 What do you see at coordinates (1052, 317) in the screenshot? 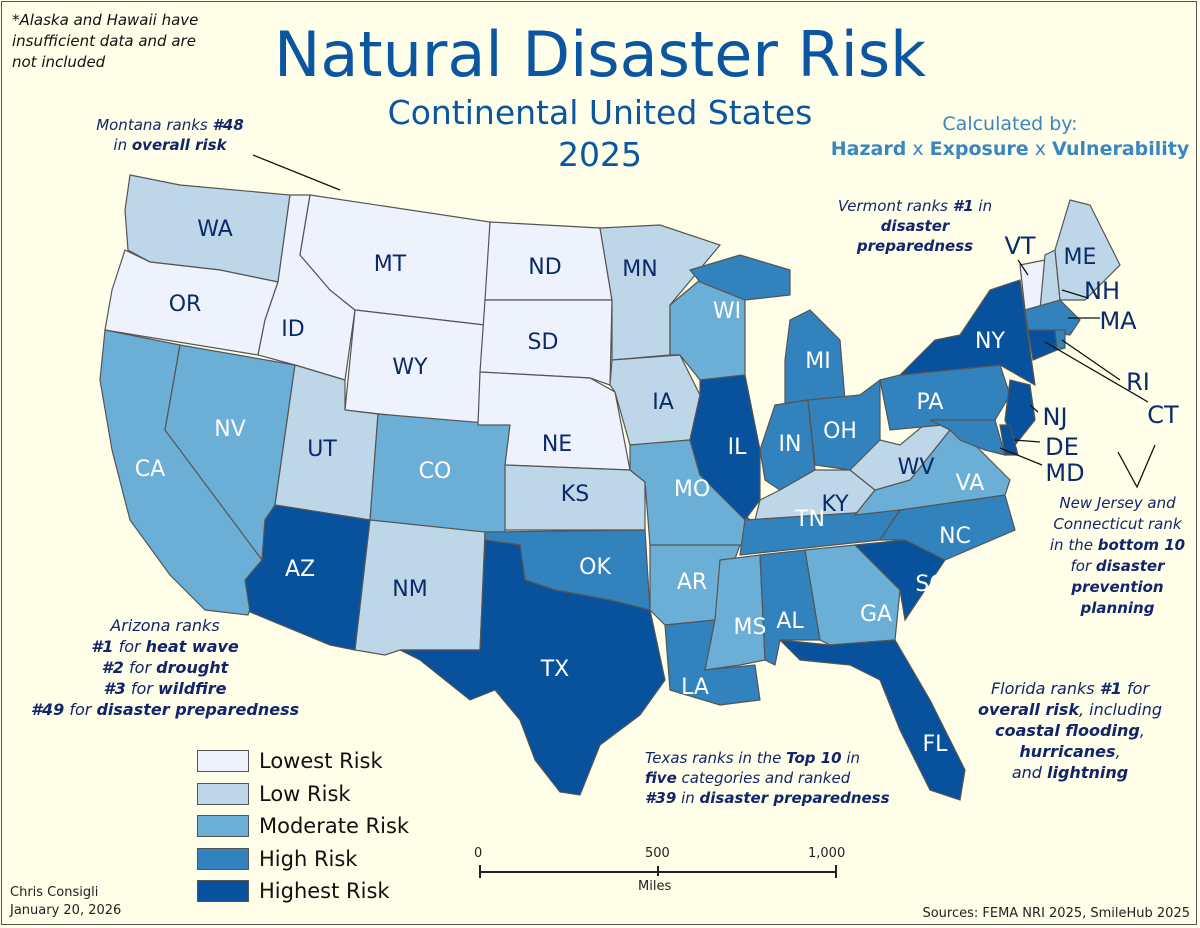
I see `state-ma` at bounding box center [1052, 317].